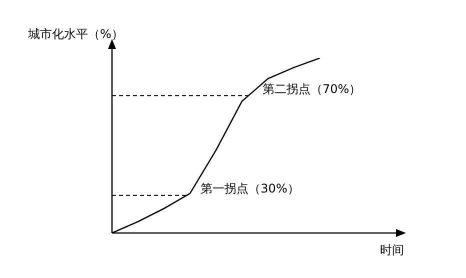  Describe the element at coordinates (75, 34) in the screenshot. I see `y-axis-title: 城市化水平（%）` at that location.